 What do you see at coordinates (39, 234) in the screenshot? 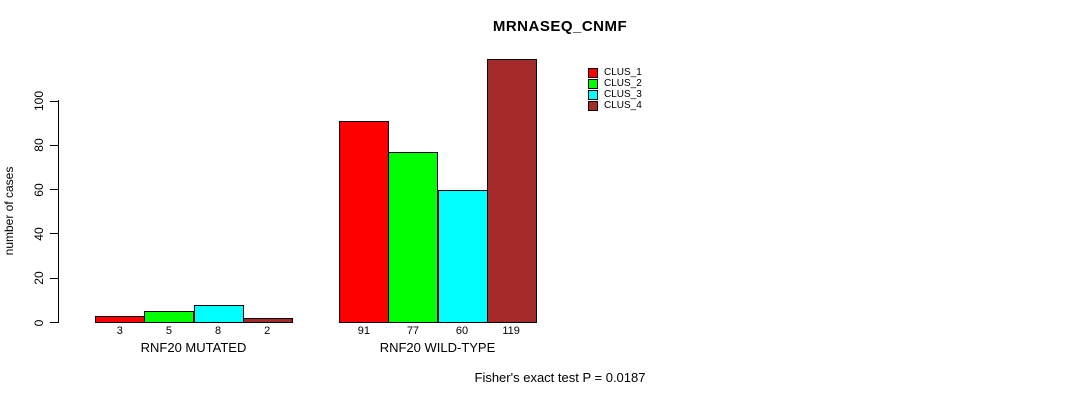
I see `y-tick-label: 40` at bounding box center [39, 234].